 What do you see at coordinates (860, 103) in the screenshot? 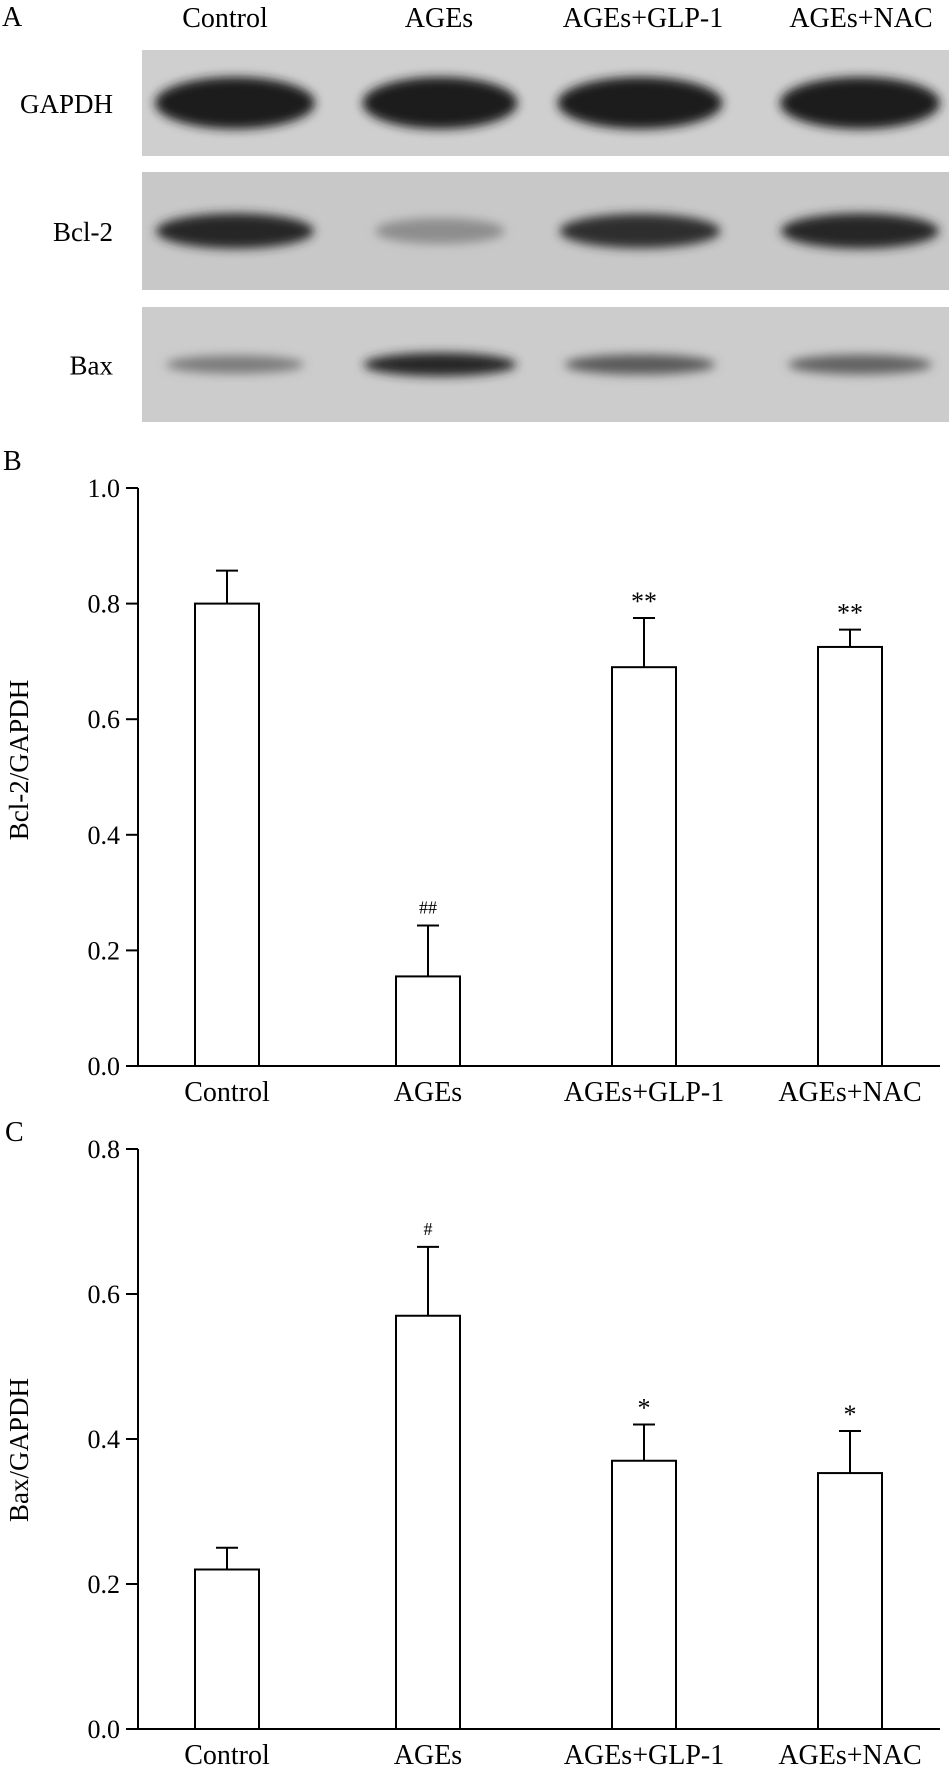
I see `blot-band-gapdh-ages-nac` at bounding box center [860, 103].